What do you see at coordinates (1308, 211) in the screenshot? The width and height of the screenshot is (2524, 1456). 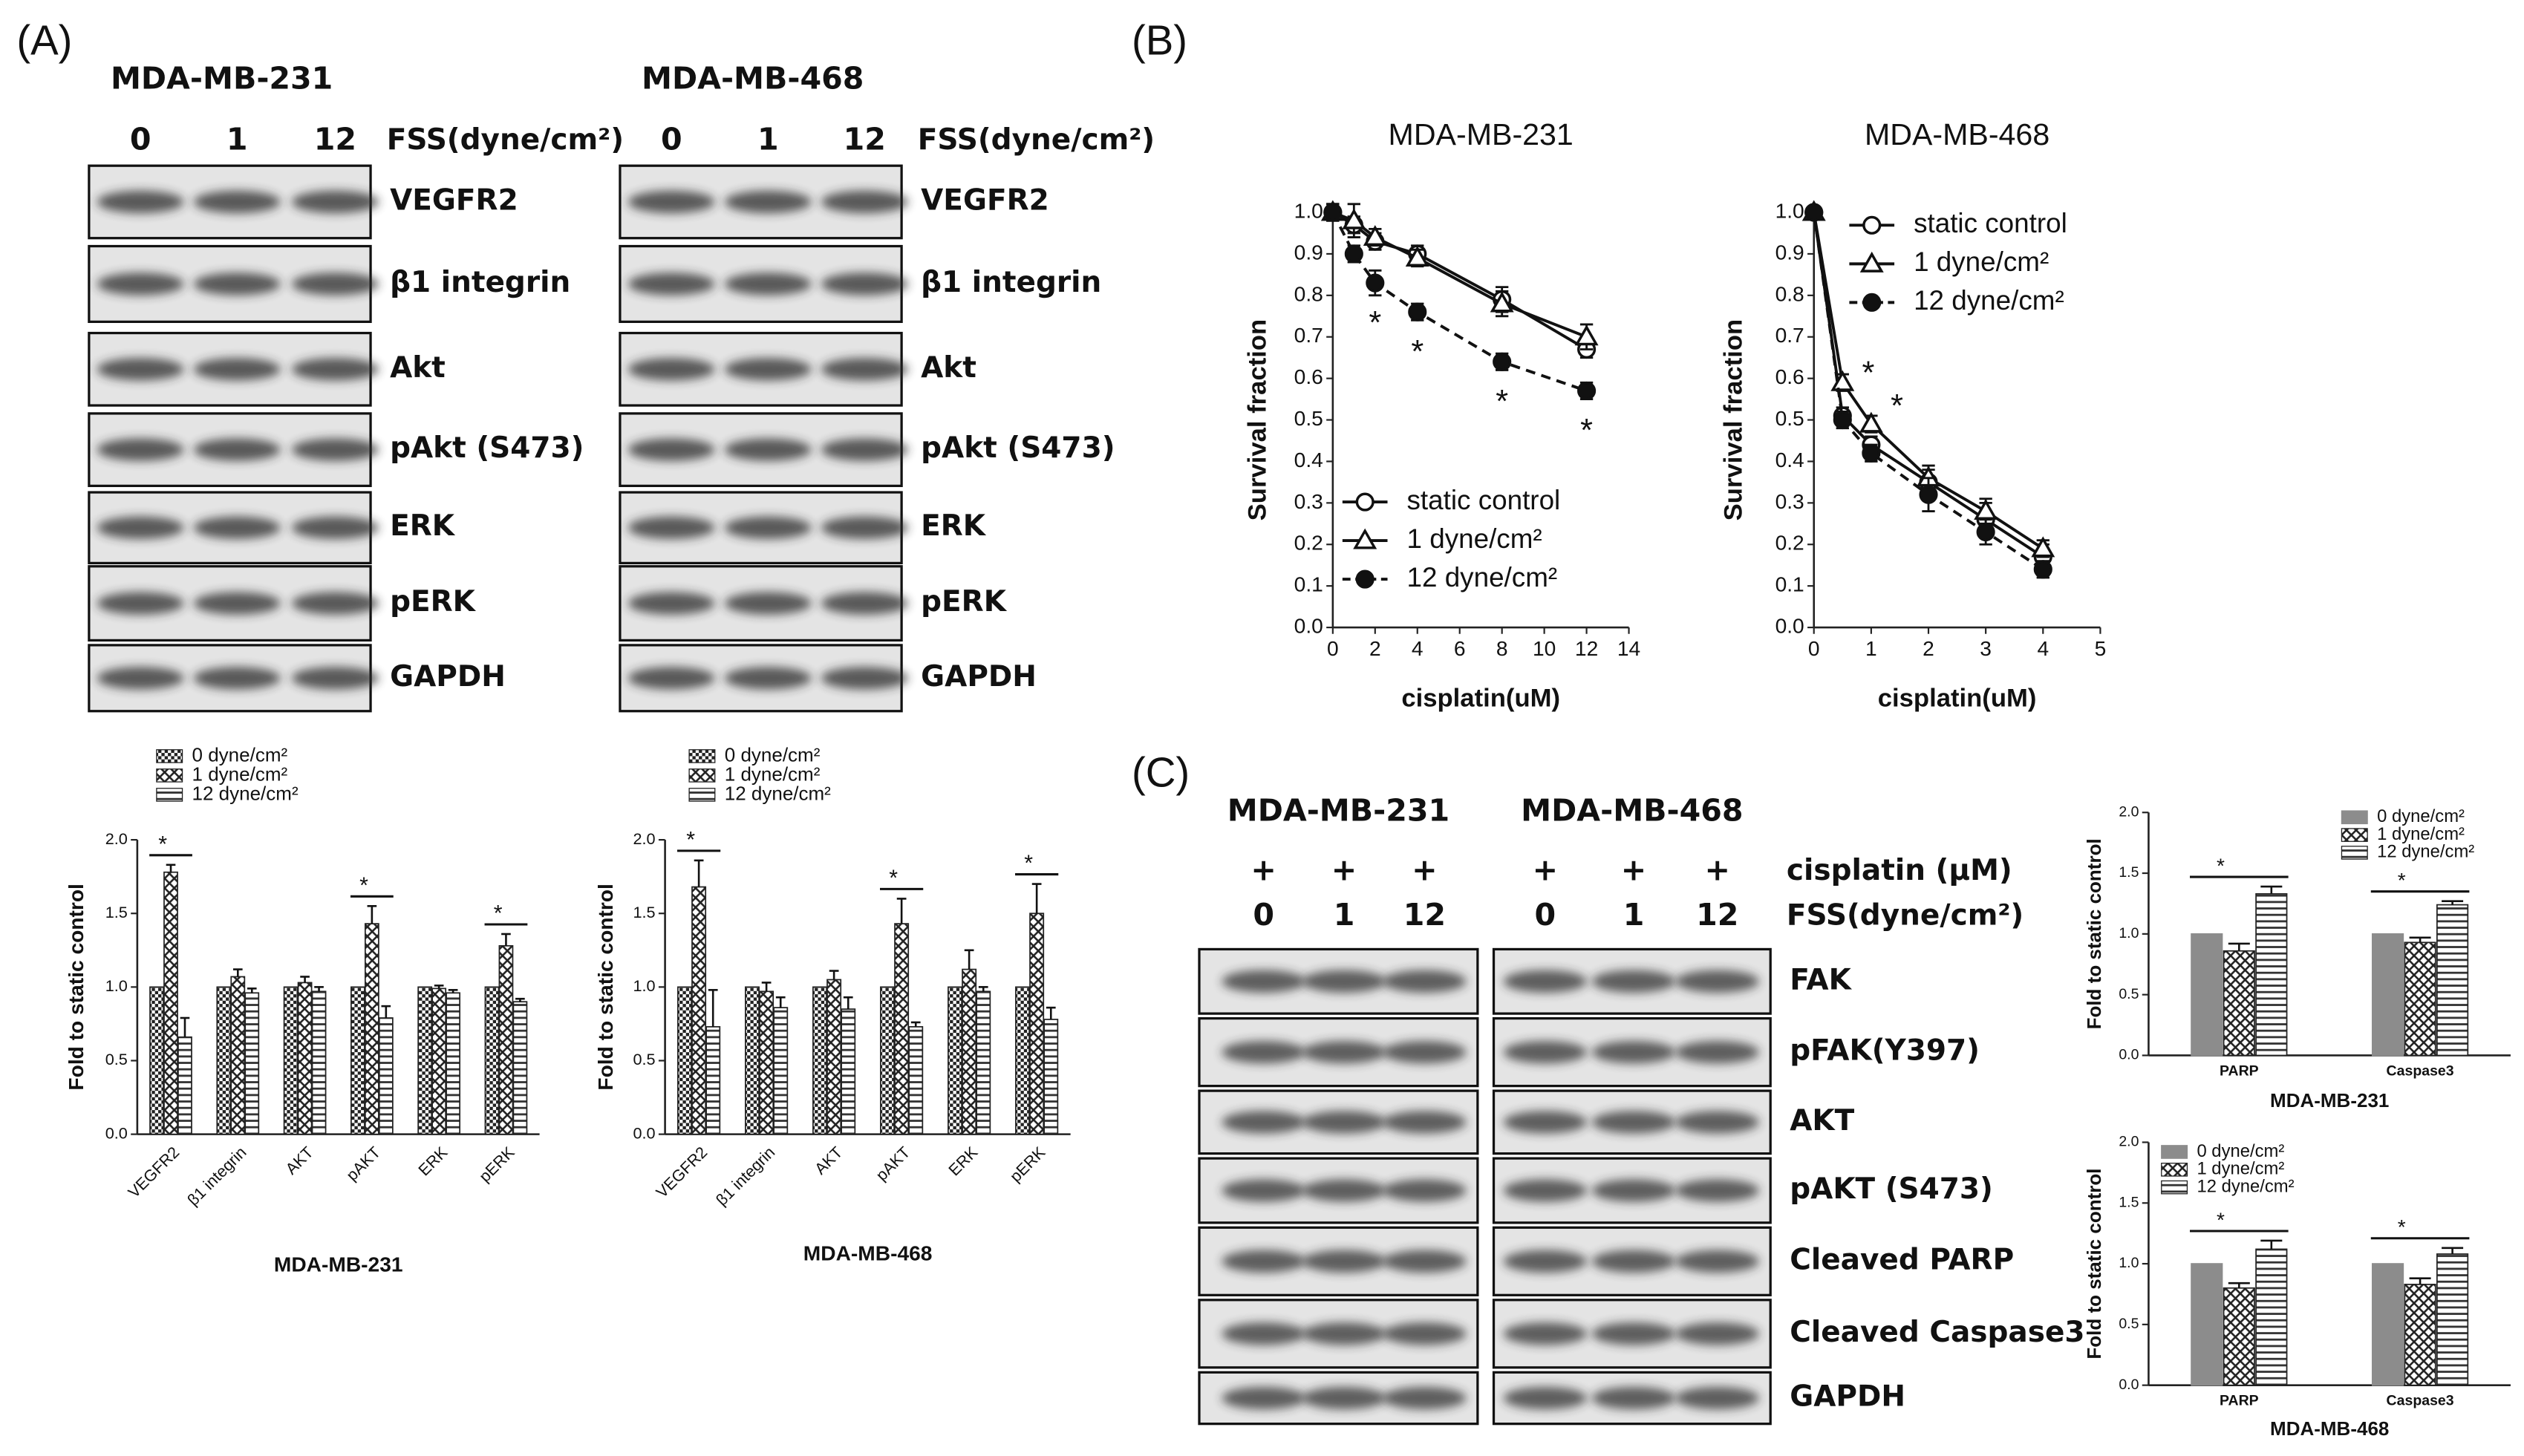 I see `y-tick-label: 1.0` at bounding box center [1308, 211].